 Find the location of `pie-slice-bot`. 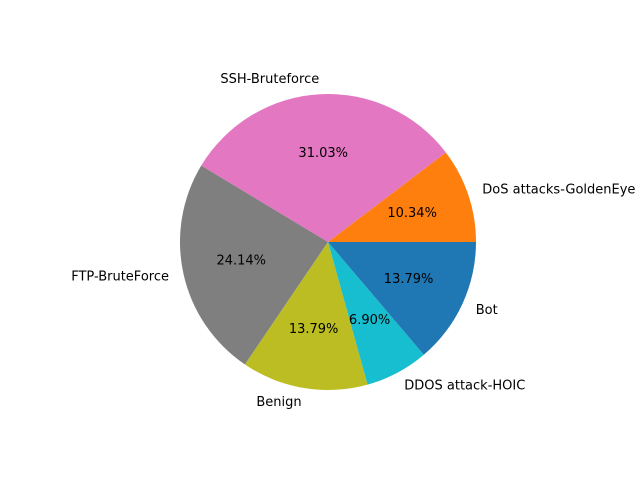

pie-slice-bot is located at coordinates (402, 298).